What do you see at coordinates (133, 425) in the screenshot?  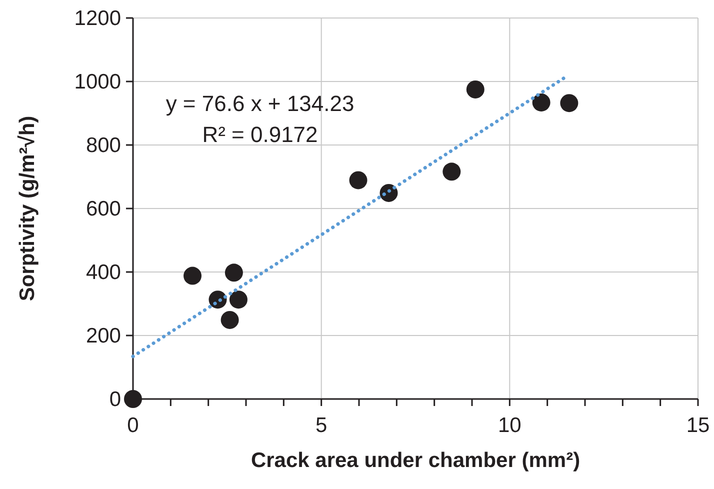 I see `x-tick-label: 0` at bounding box center [133, 425].